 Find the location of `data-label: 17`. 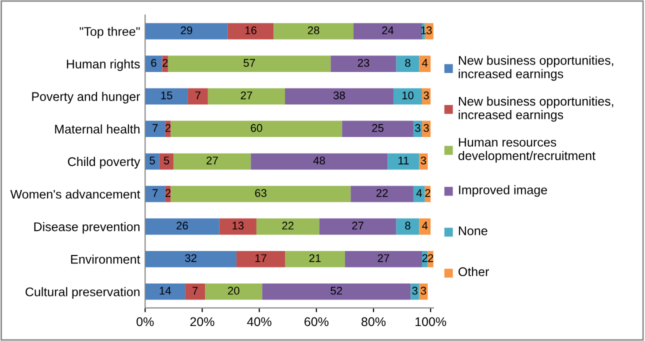

data-label: 17 is located at coordinates (260, 258).